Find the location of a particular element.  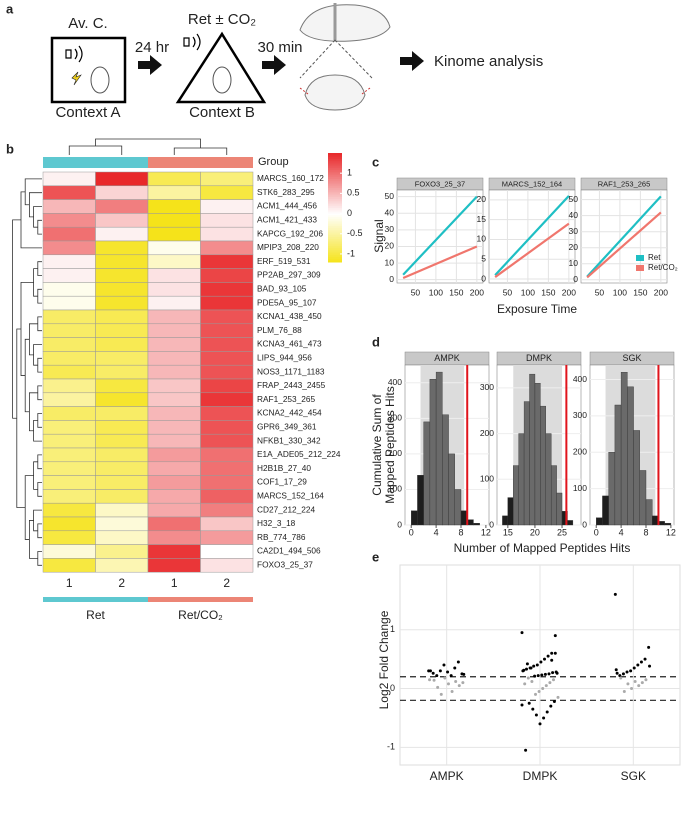

colorbar-label: 0.5 is located at coordinates (353, 193).